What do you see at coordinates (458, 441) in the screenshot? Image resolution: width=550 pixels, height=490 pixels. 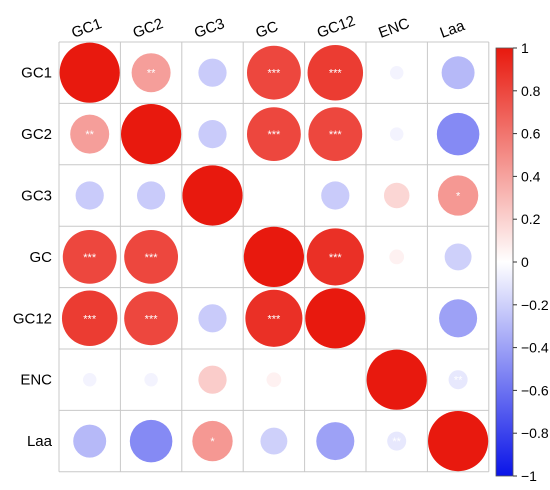 I see `correlation-circle-laa-laa` at bounding box center [458, 441].